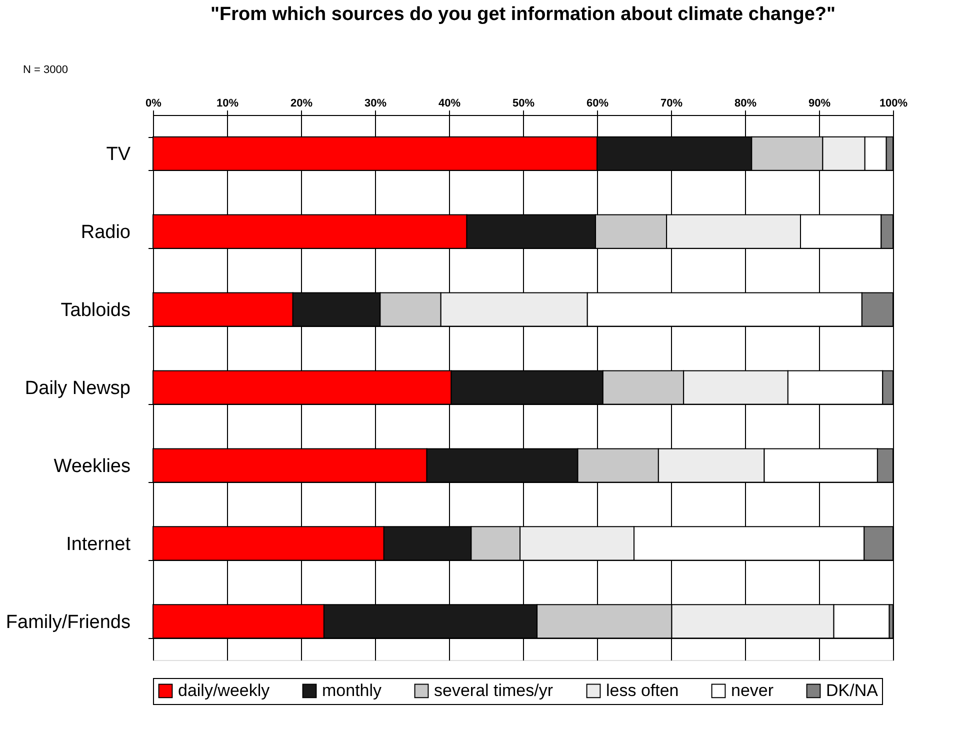  What do you see at coordinates (819, 104) in the screenshot?
I see `x-tick-label: 90%` at bounding box center [819, 104].